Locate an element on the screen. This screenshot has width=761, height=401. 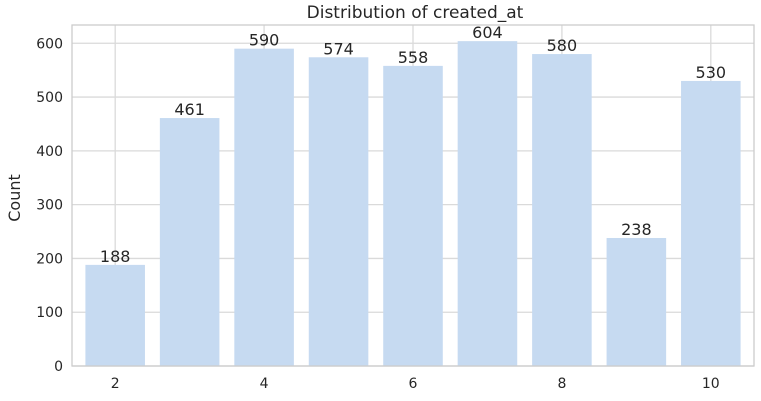
y-tick-label: 0 is located at coordinates (58, 367).